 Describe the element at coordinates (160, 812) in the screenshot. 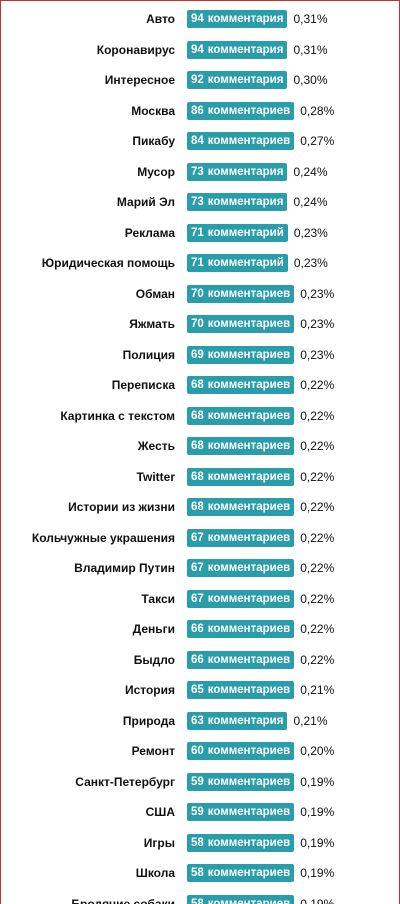

I see `tag-label: США` at that location.